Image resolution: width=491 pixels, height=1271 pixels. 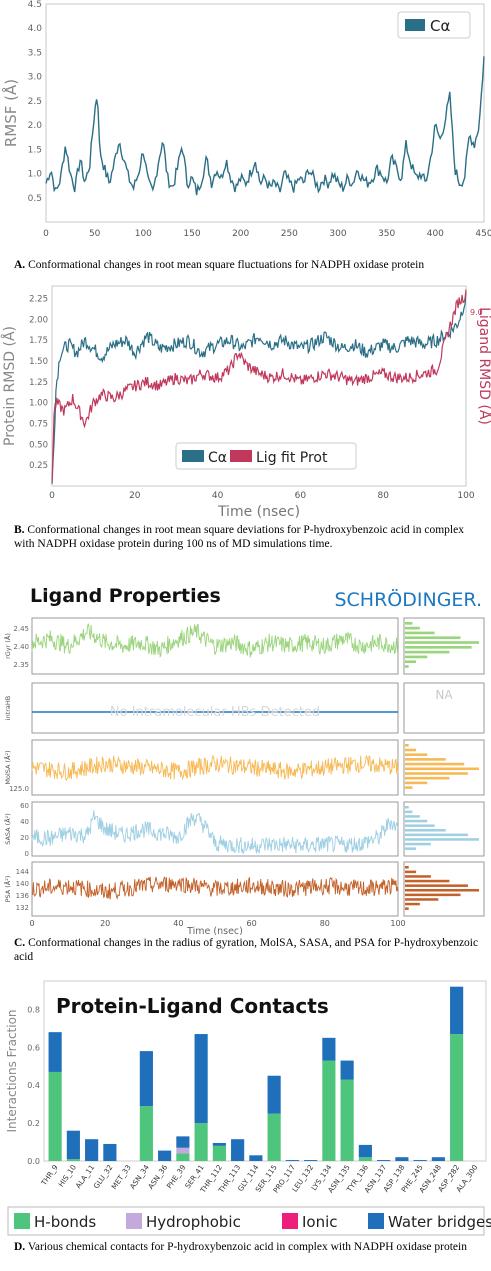 I want to click on y-tick-label: 0.5, so click(x=35, y=199).